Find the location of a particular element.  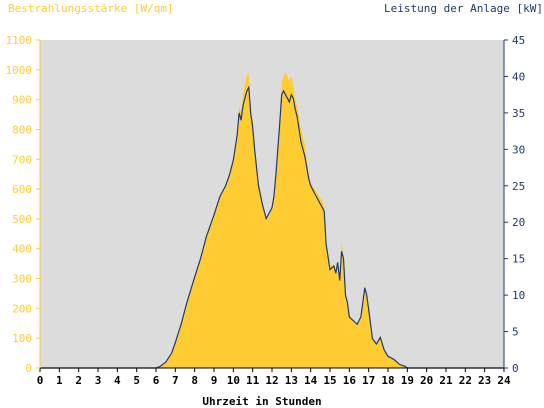

x-tick-label: 13 is located at coordinates (291, 380).